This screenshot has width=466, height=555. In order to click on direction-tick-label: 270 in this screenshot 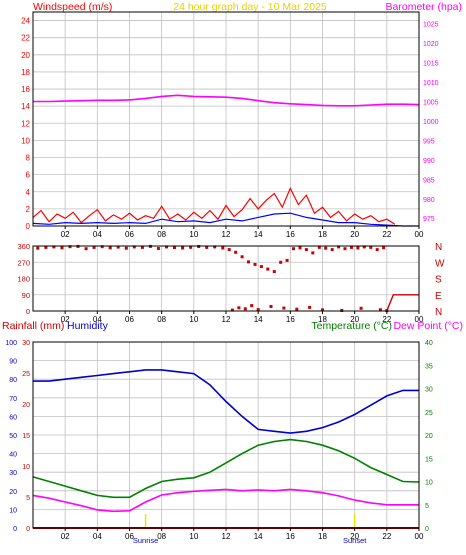, I will do `click(23, 262)`.